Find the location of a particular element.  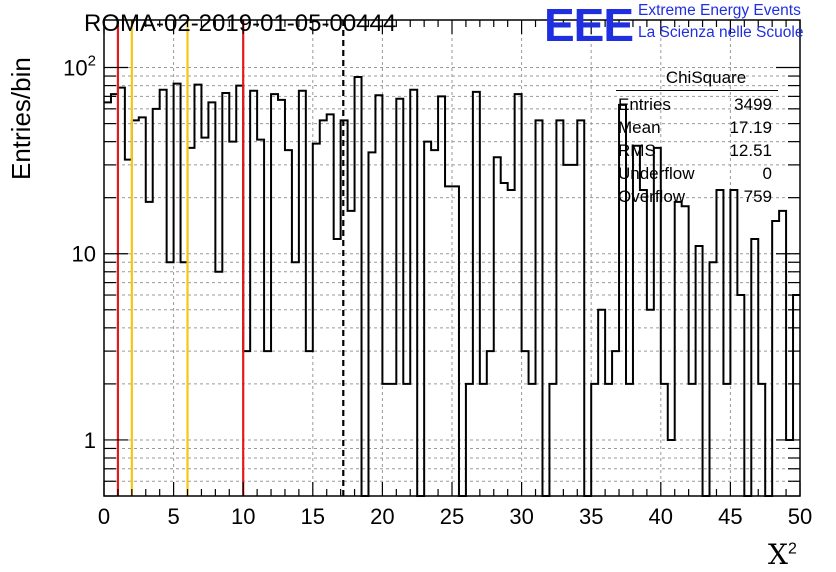

y-tick-label: 102 is located at coordinates (79, 67).